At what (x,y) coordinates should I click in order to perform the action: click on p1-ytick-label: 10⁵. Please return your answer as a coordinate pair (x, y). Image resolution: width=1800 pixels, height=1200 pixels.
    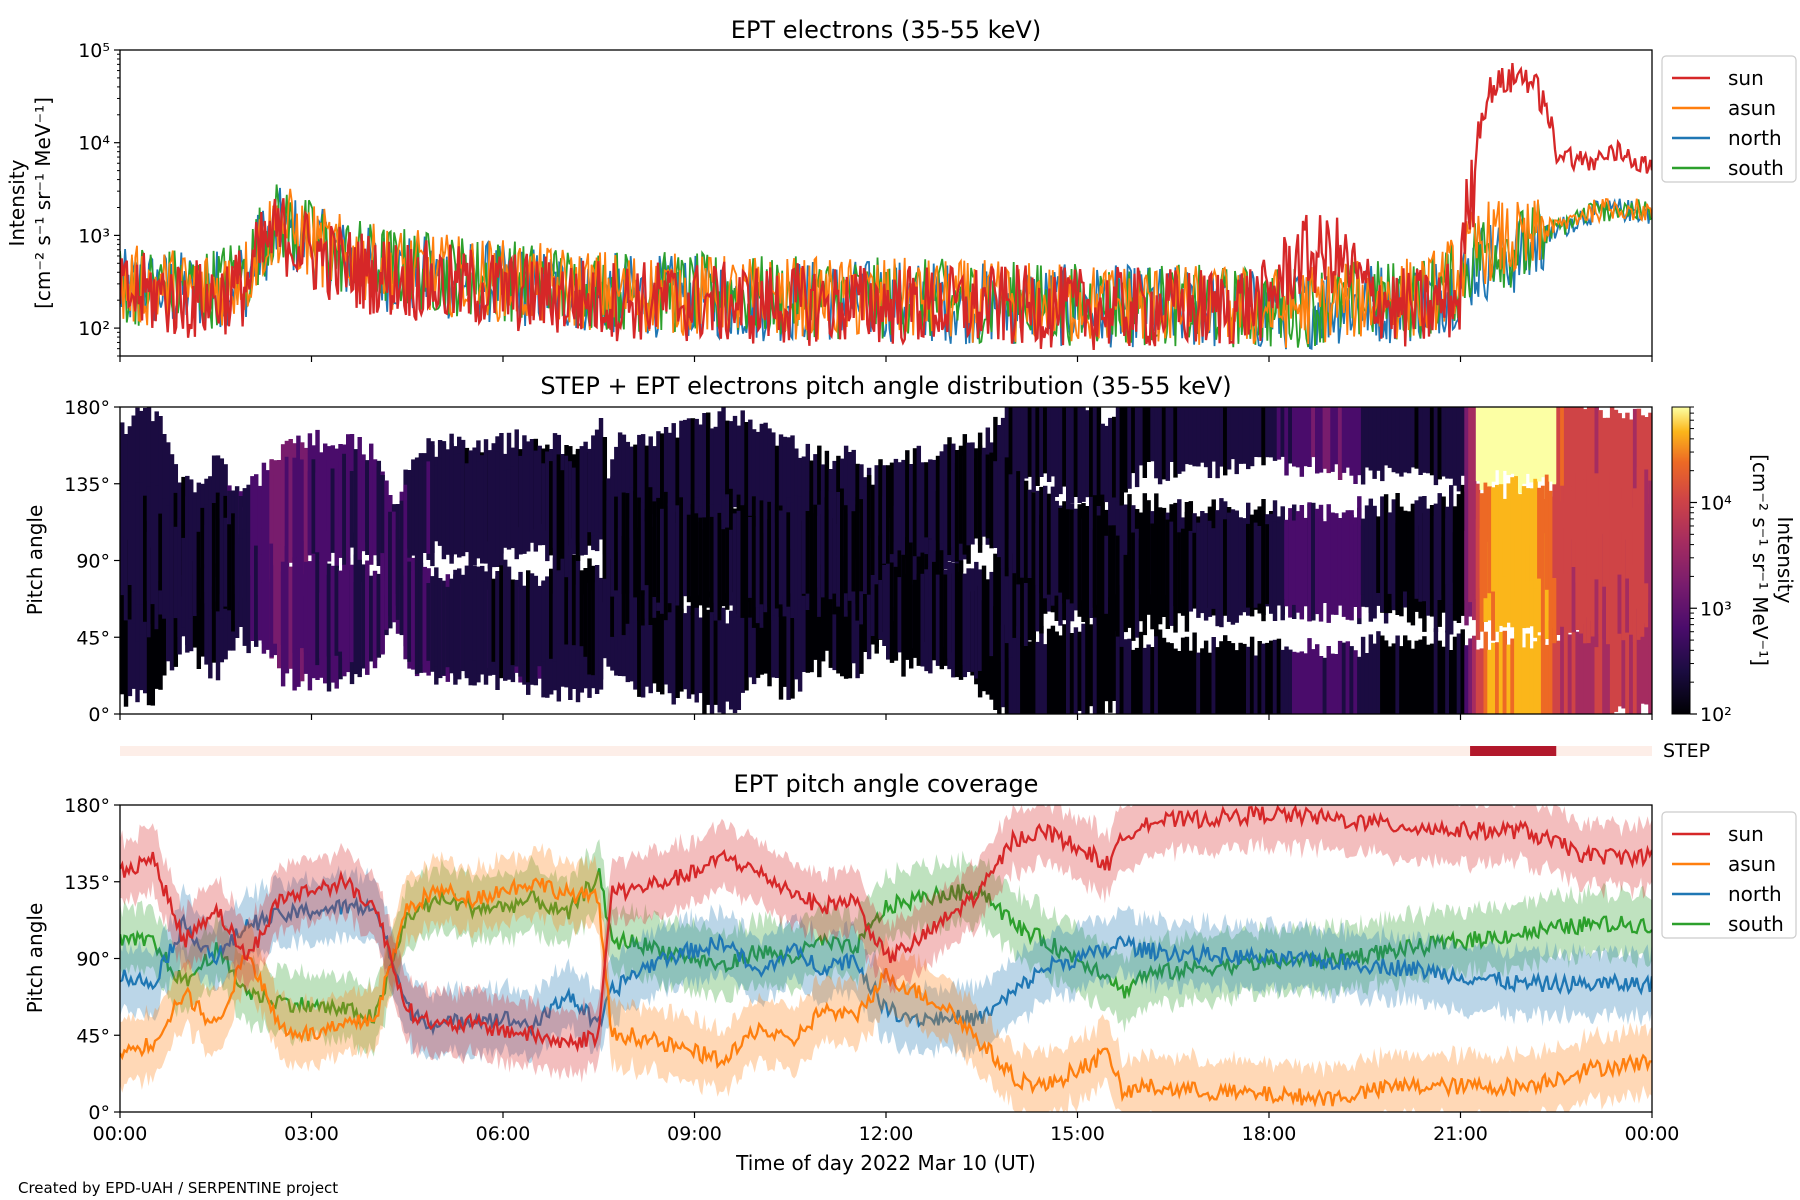
    Looking at the image, I should click on (94, 51).